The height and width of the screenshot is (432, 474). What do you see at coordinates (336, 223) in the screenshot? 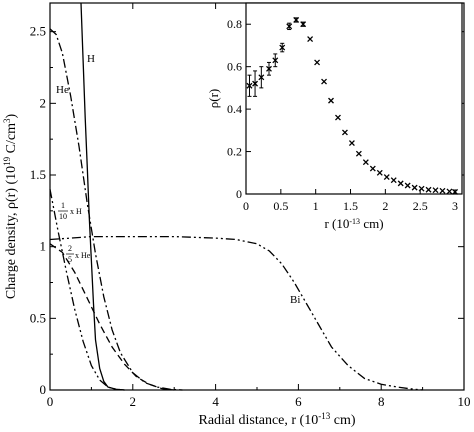
I see `inset-x-axis-title-main: r (10` at bounding box center [336, 223].